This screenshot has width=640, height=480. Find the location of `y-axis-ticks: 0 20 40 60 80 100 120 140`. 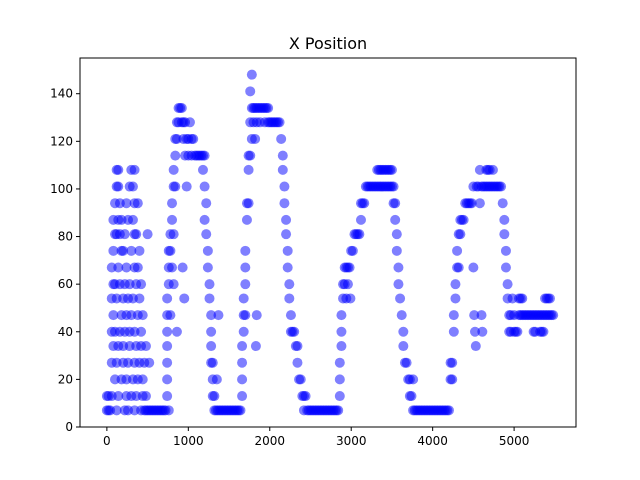

y-axis-ticks: 0 20 40 60 80 100 120 140 is located at coordinates (65, 260).